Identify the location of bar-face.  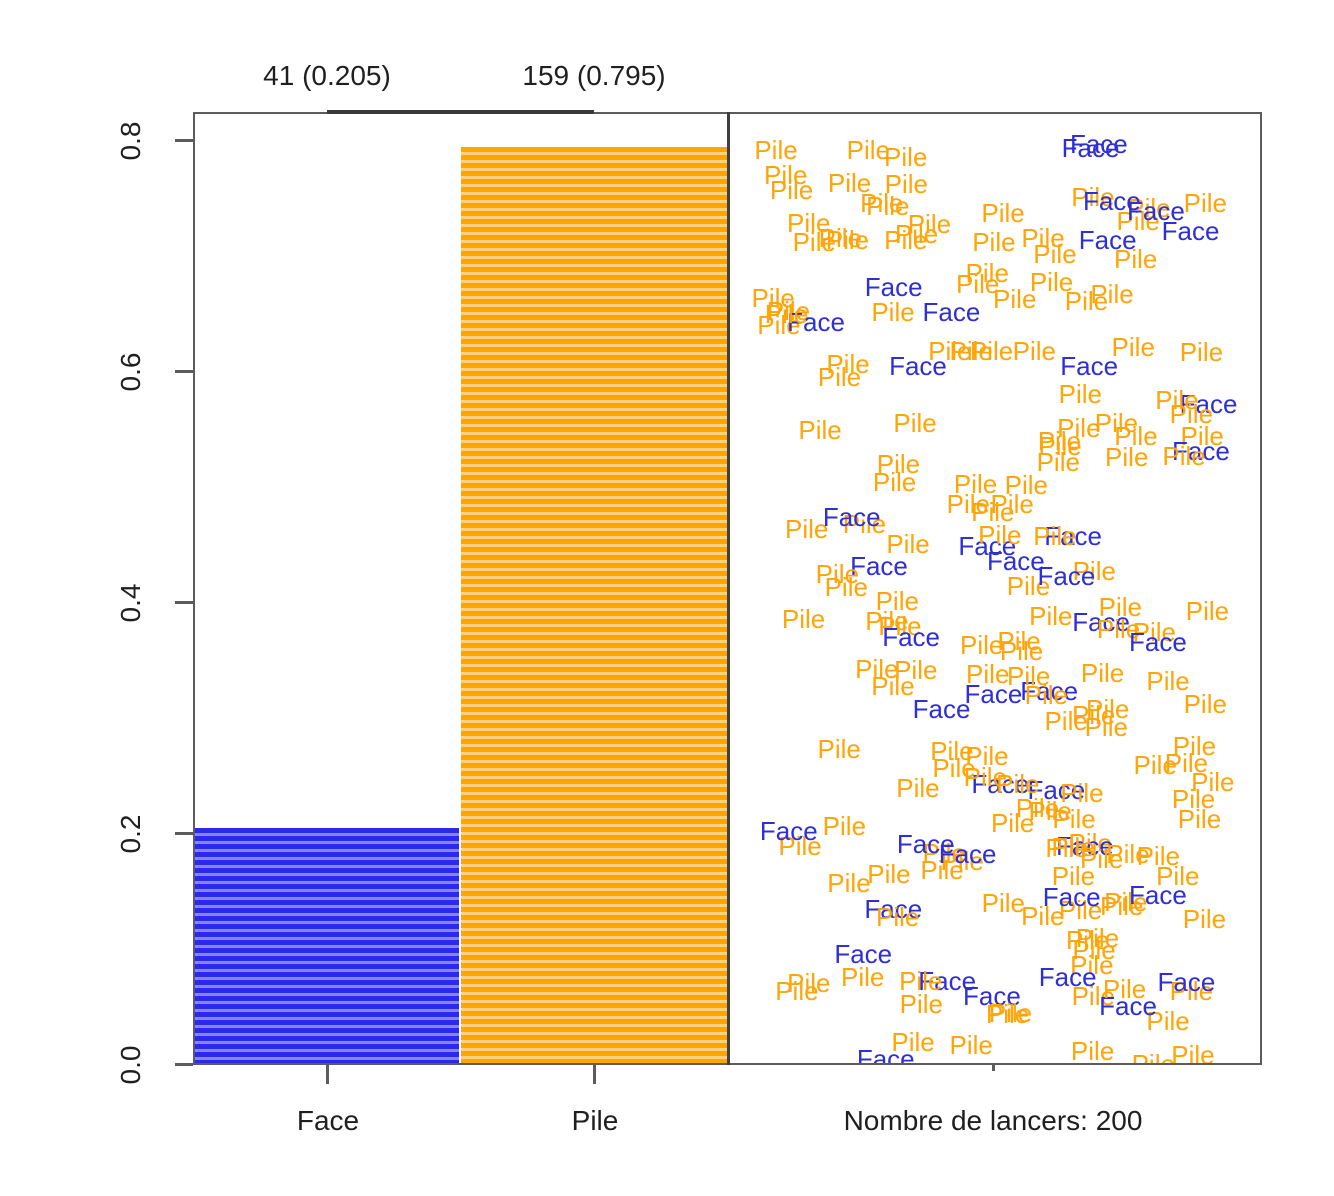
(327, 946).